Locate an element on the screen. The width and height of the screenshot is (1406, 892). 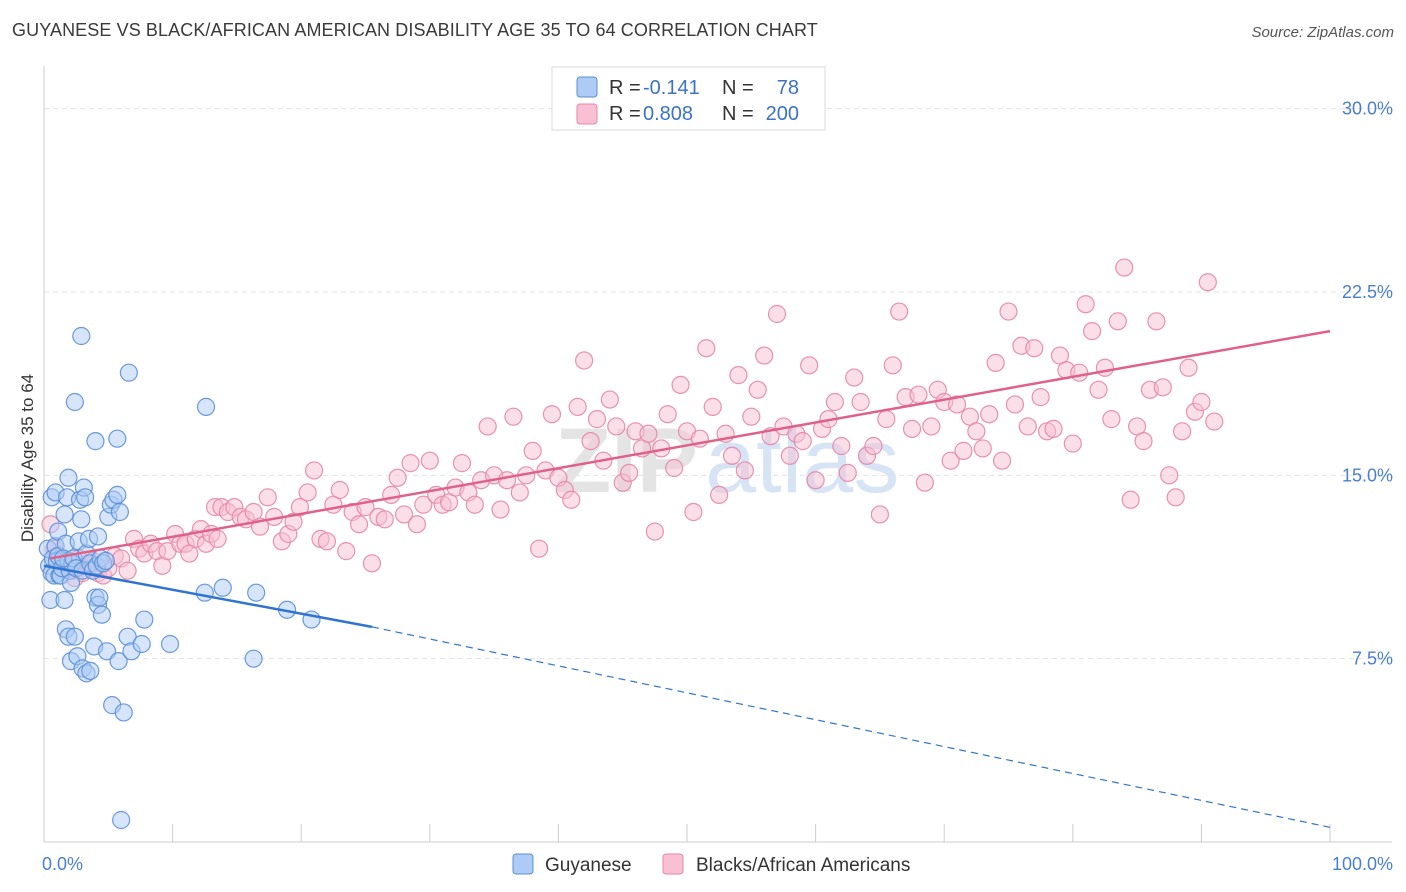
trend-line-guyanese is located at coordinates (208, 596).